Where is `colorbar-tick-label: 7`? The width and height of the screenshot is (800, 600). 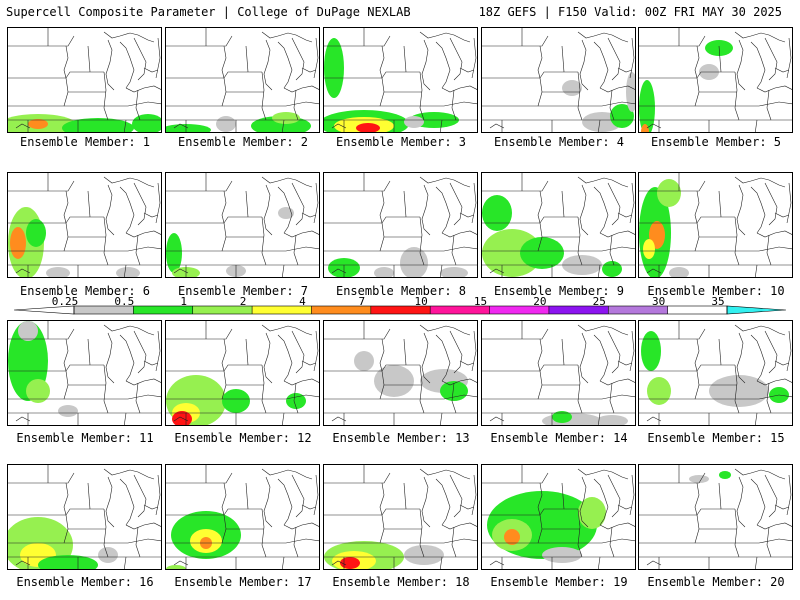
colorbar-tick-label: 7 is located at coordinates (362, 302).